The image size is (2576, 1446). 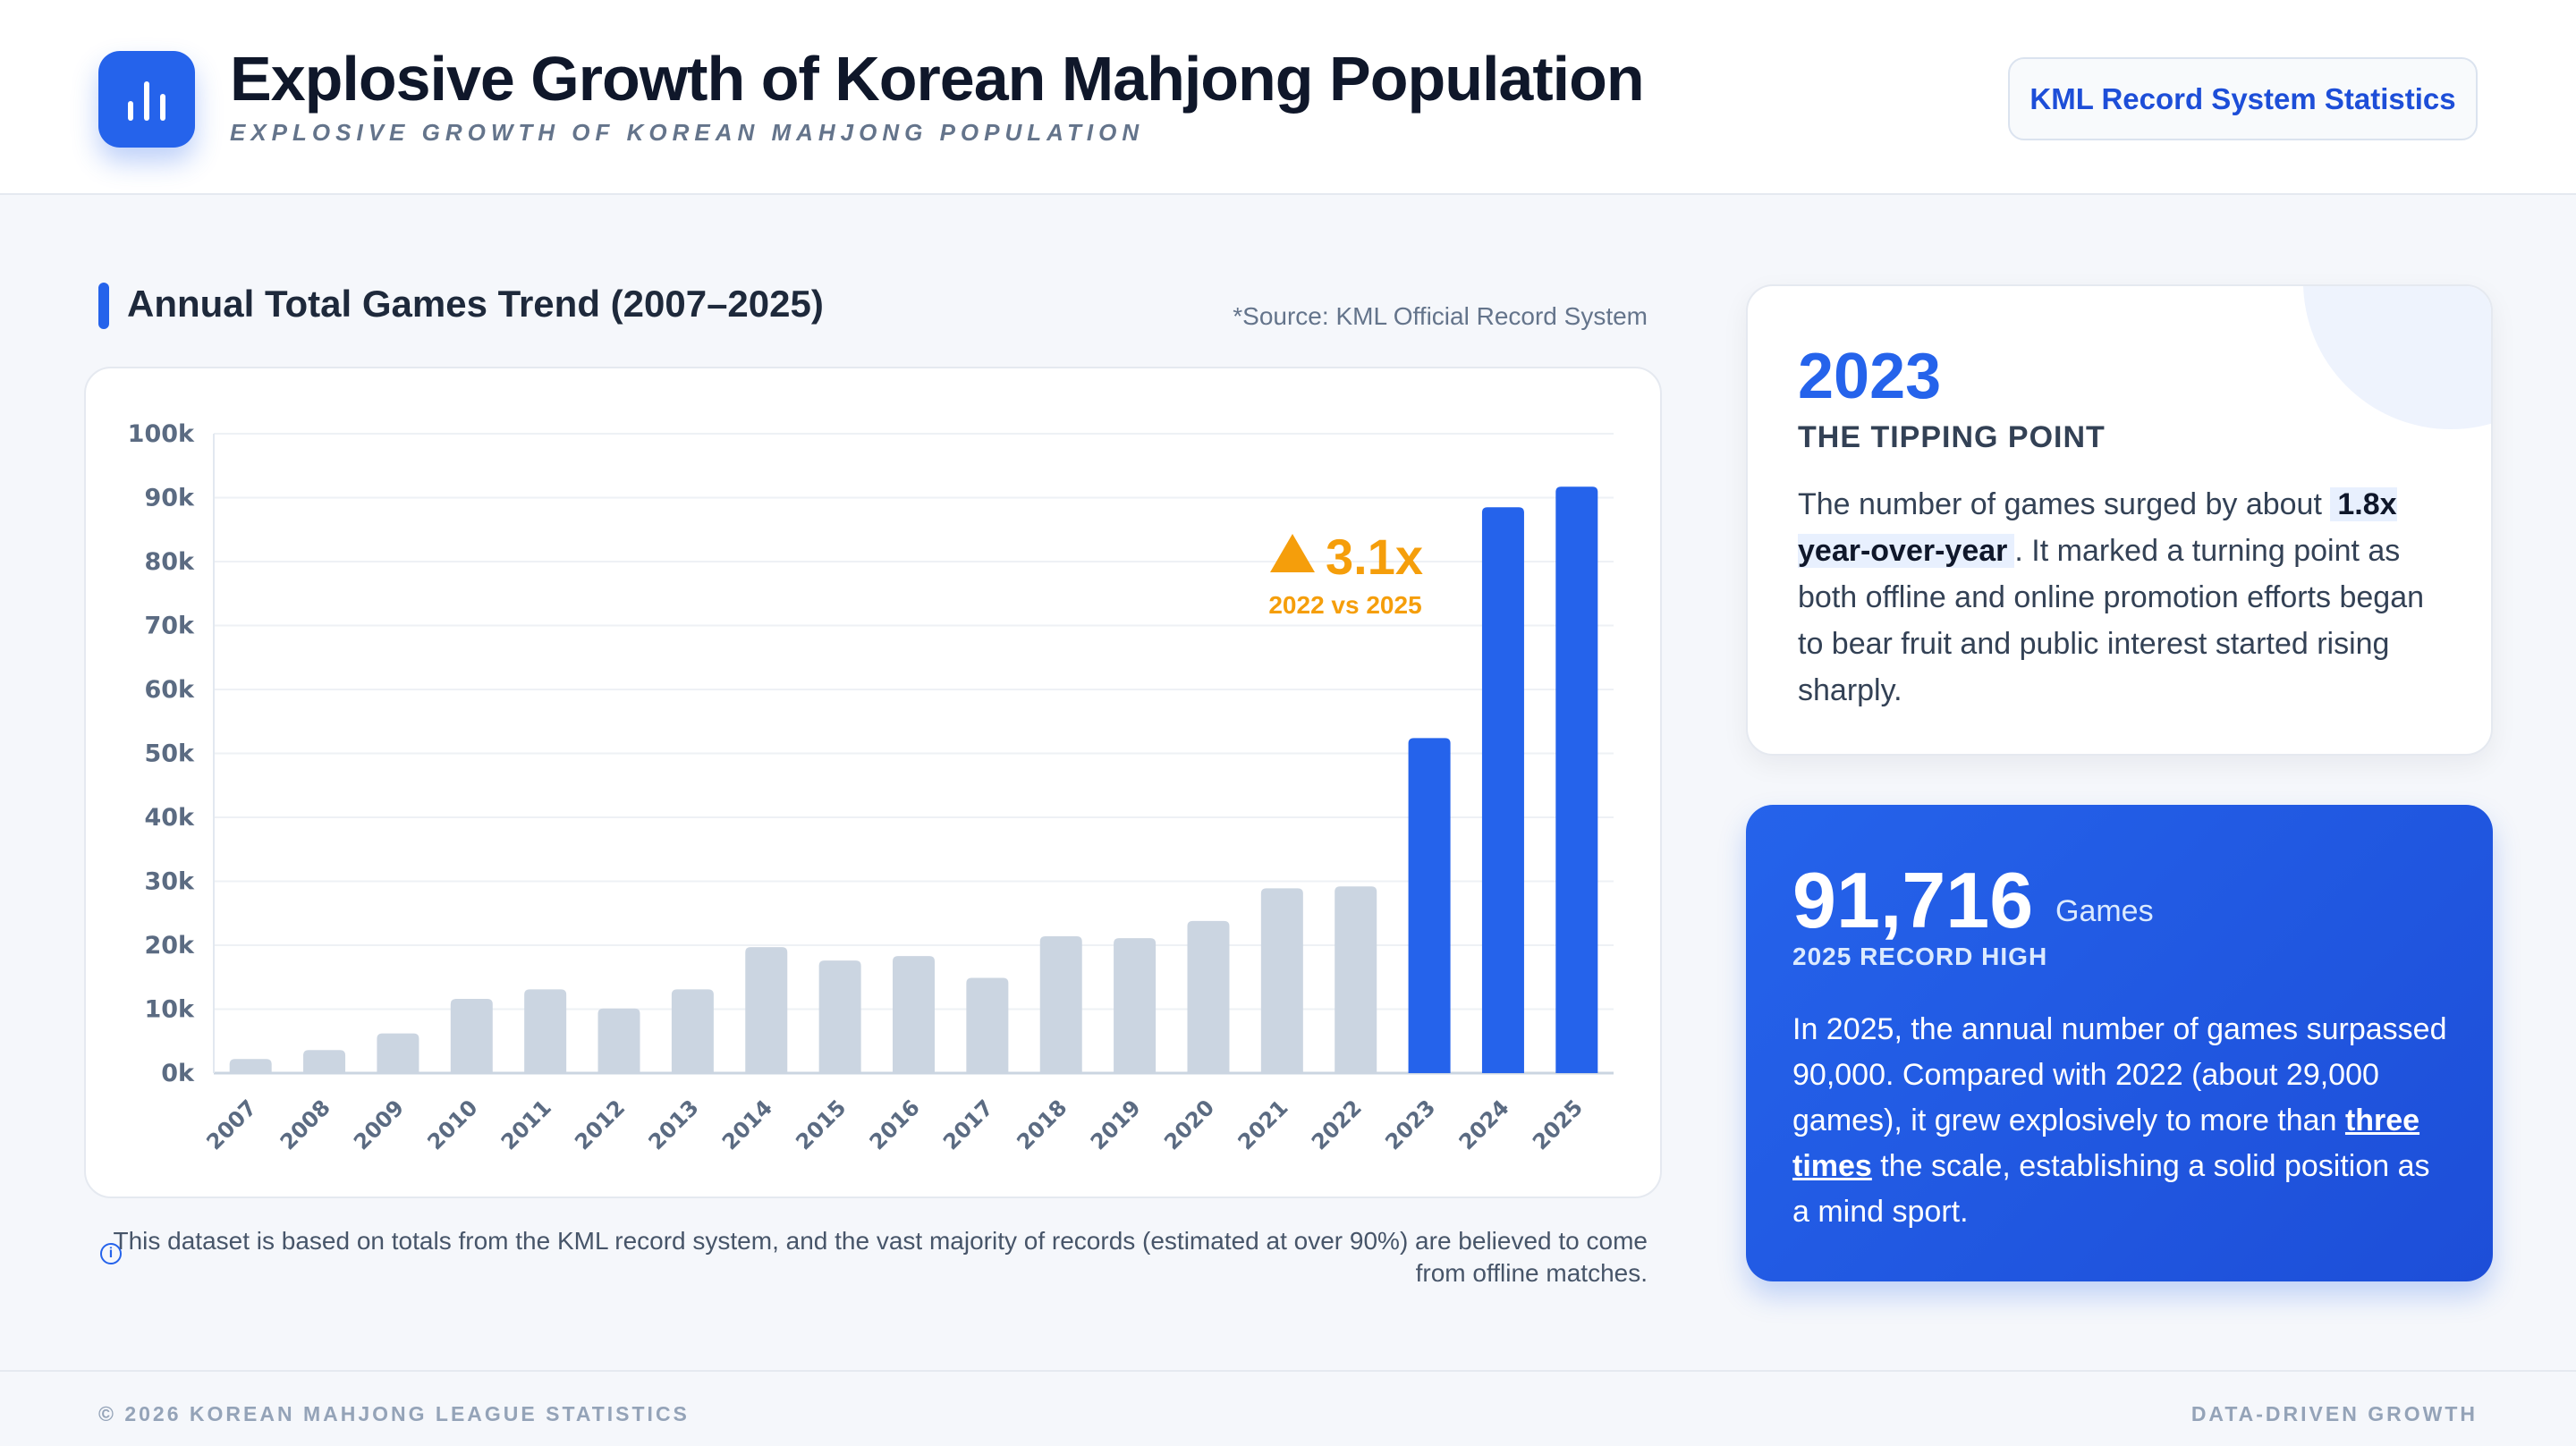 I want to click on footer-copyright: © 2026 KOREAN MAHJONG LEAGUE STATISTICS, so click(x=394, y=1413).